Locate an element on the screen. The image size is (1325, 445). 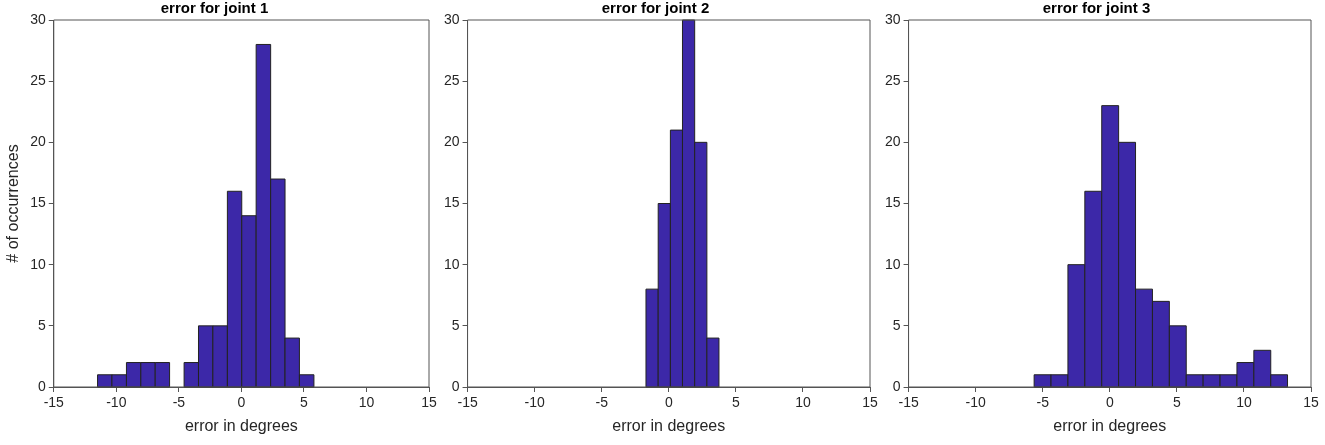
chart-title: error for joint 3 is located at coordinates (1096, 8).